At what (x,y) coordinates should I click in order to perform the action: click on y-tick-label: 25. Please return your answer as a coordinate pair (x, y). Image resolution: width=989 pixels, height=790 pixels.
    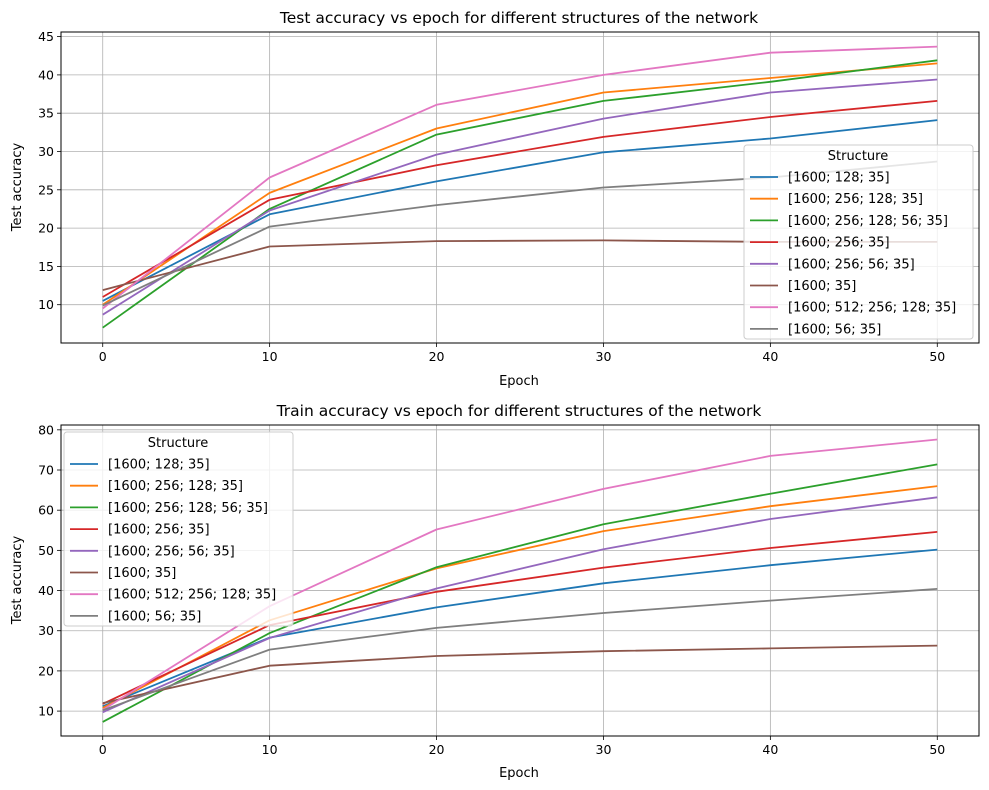
    Looking at the image, I should click on (46, 189).